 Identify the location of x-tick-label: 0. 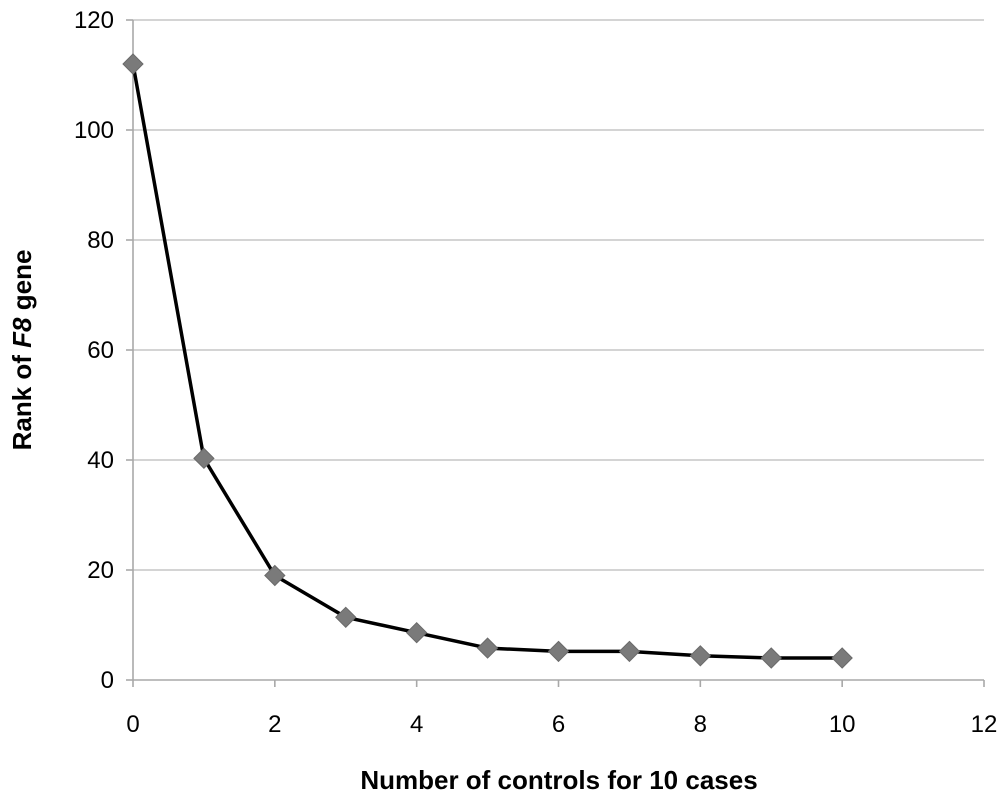
(132, 724).